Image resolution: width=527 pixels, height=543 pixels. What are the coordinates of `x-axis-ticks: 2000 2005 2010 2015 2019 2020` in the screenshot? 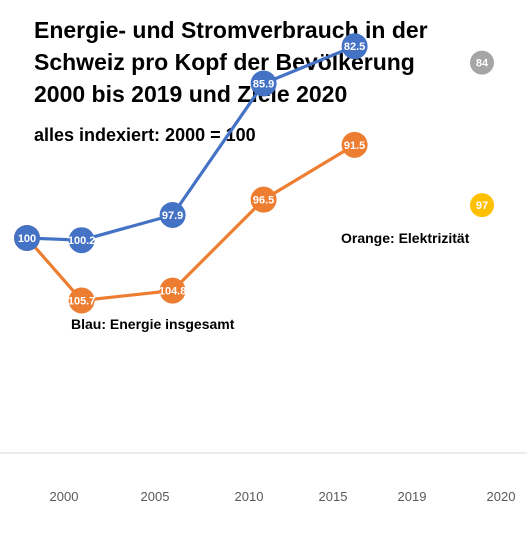 It's located at (283, 496).